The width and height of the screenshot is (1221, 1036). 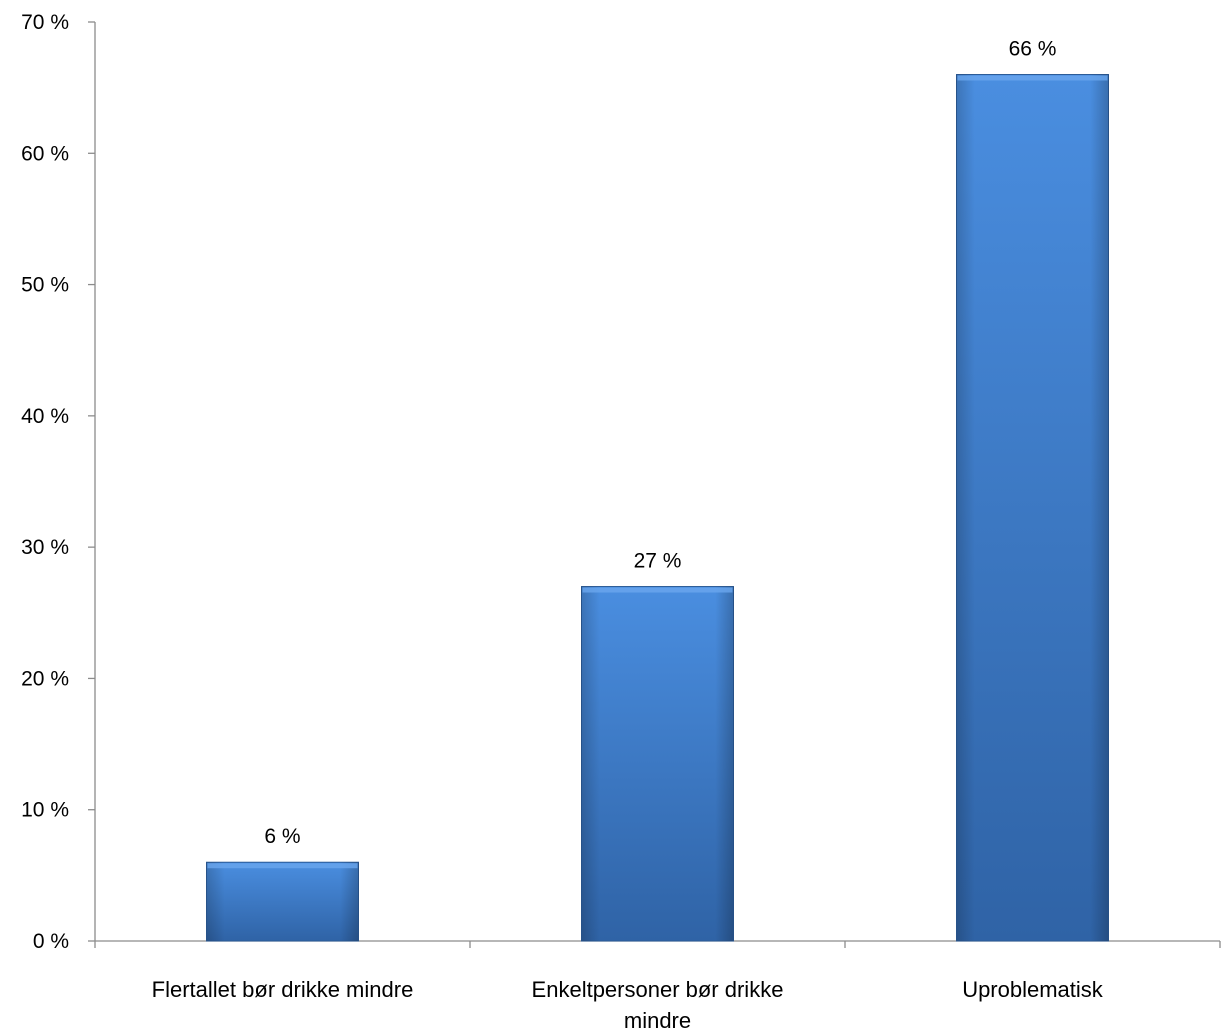 What do you see at coordinates (45, 153) in the screenshot?
I see `y-tick-label: 60 %` at bounding box center [45, 153].